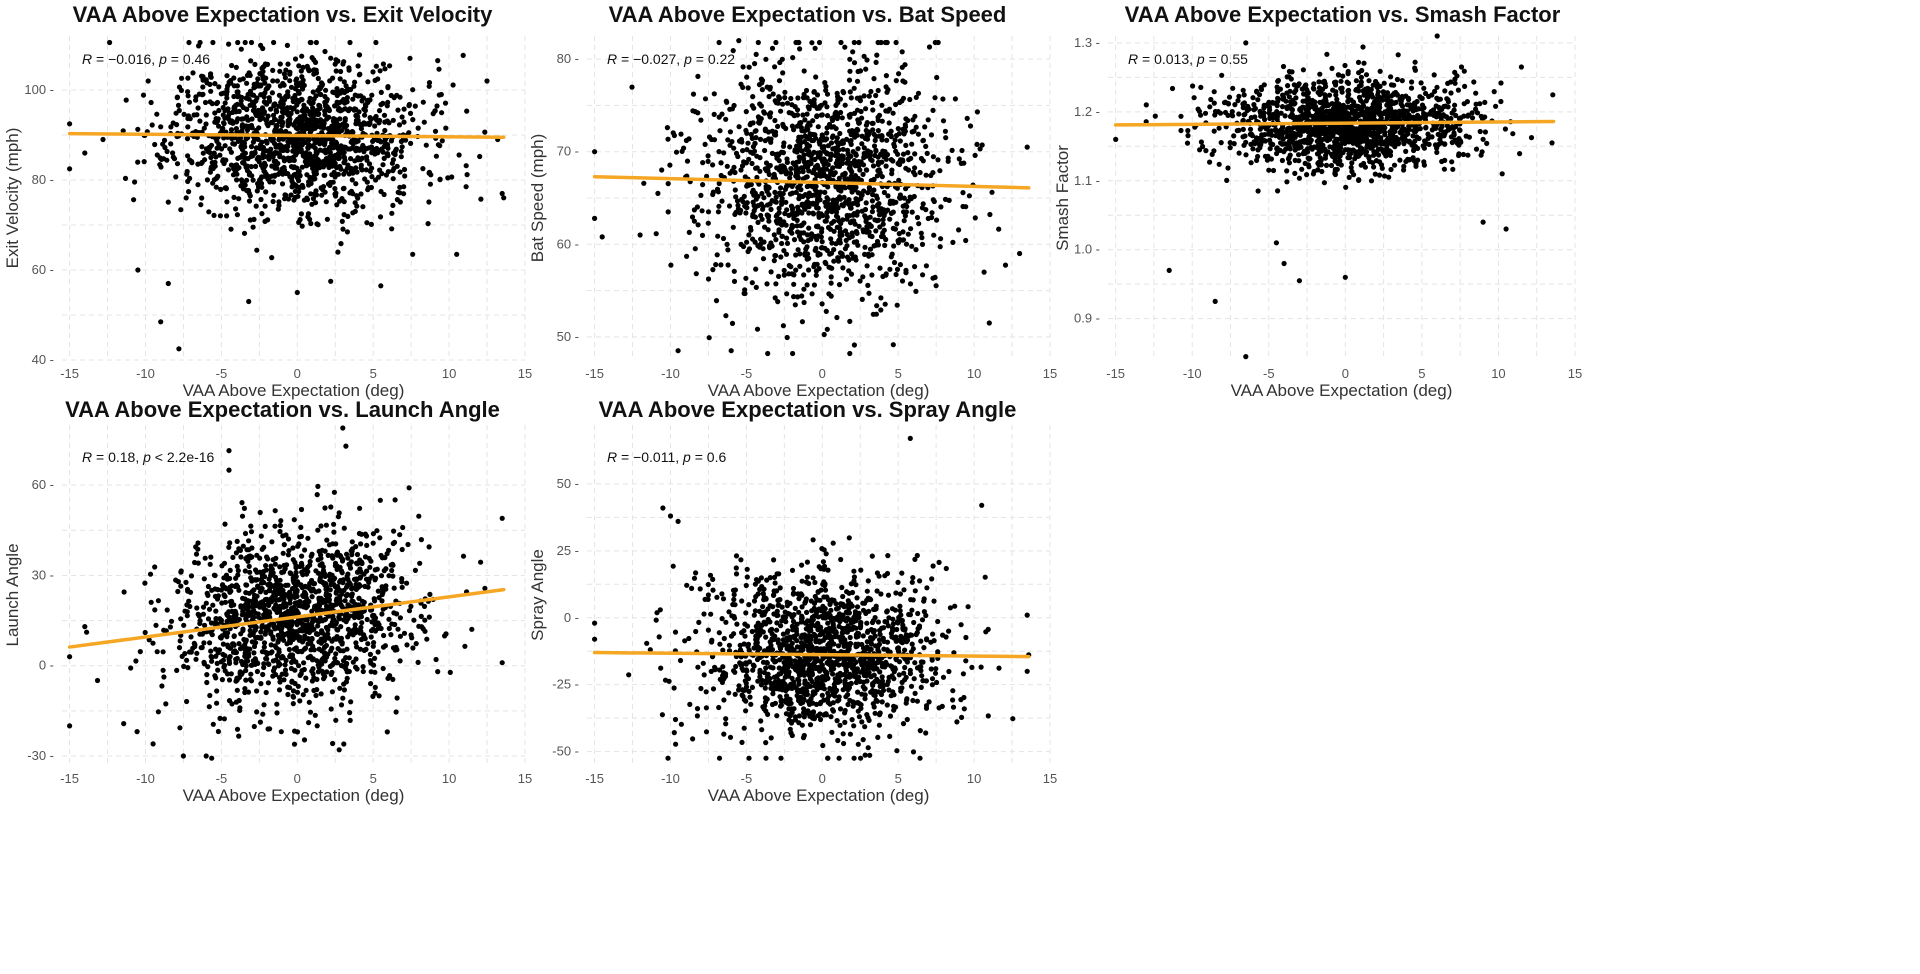  I want to click on y-tick-label: 0.9 -, so click(1087, 318).